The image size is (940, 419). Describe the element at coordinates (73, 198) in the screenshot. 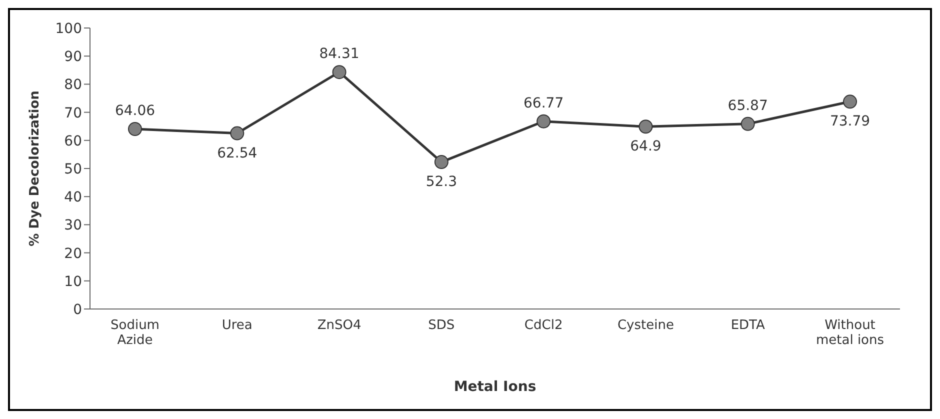

I see `y-tick-label: 40` at that location.